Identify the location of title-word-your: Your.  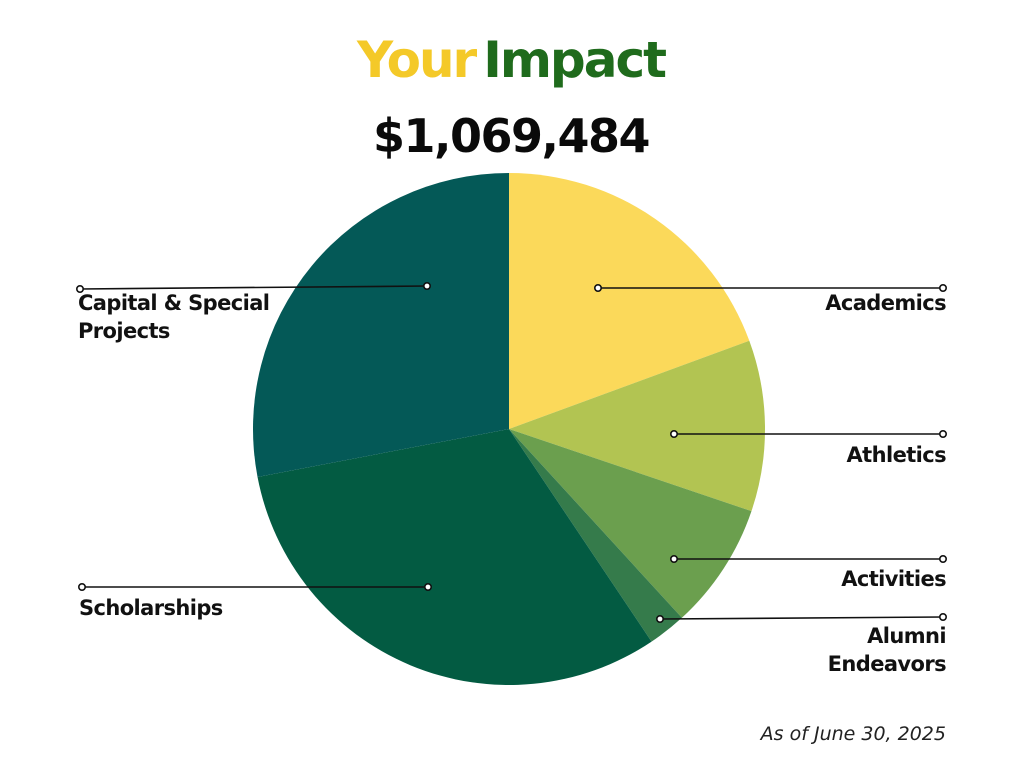
(417, 60).